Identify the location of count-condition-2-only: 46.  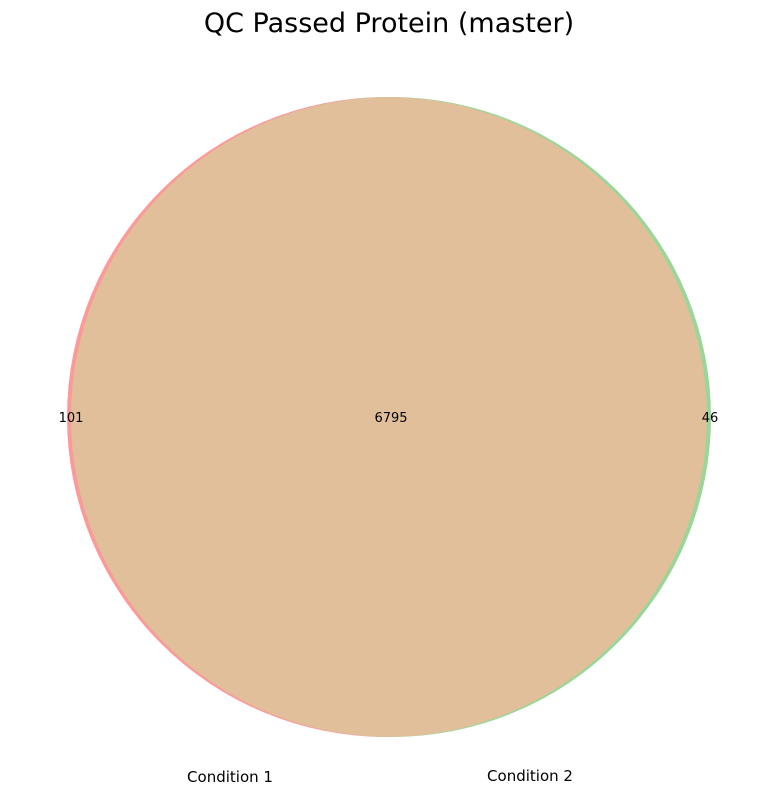
(710, 418).